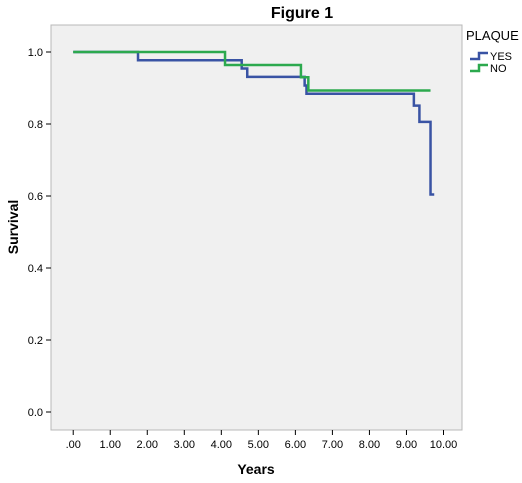 This screenshot has width=522, height=483. Describe the element at coordinates (406, 445) in the screenshot. I see `x-tick-label: 9.00` at that location.